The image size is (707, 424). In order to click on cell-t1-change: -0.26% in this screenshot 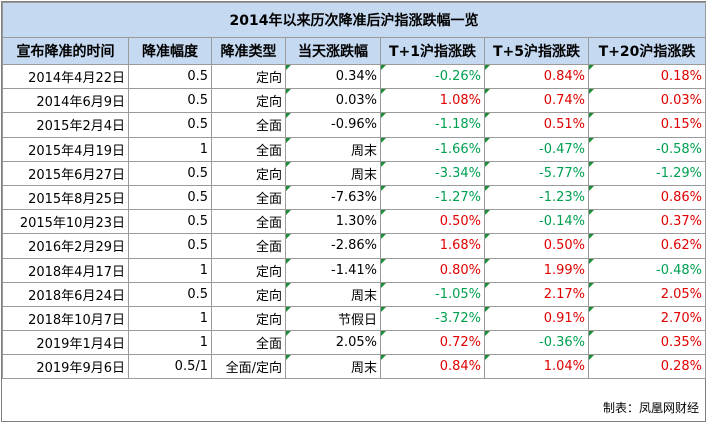, I will do `click(432, 76)`.